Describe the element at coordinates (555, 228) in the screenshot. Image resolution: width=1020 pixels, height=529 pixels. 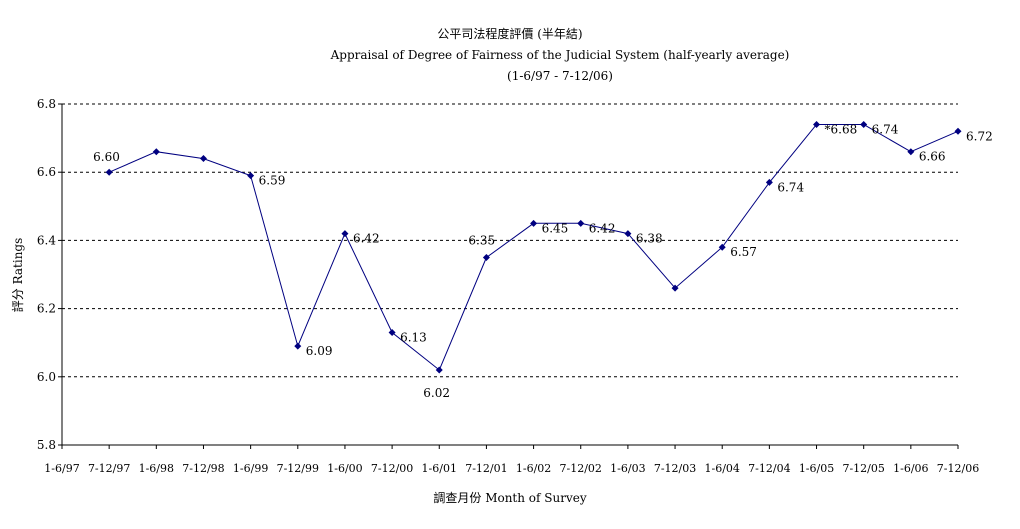
I see `data-label: 6.45` at that location.